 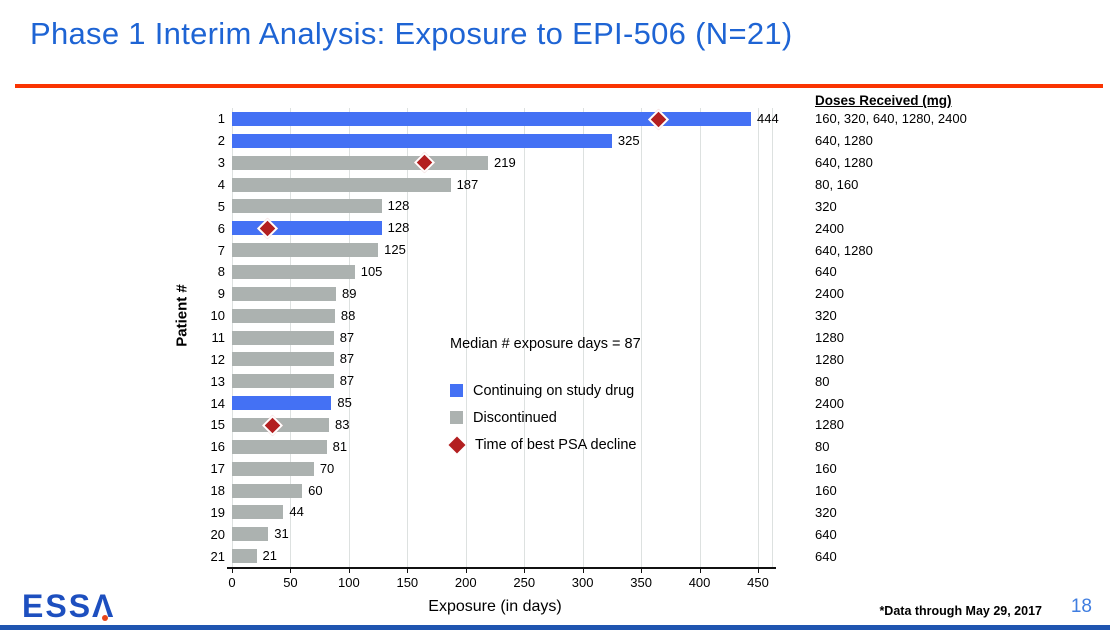 I want to click on bar-value-label: 60, so click(x=315, y=490).